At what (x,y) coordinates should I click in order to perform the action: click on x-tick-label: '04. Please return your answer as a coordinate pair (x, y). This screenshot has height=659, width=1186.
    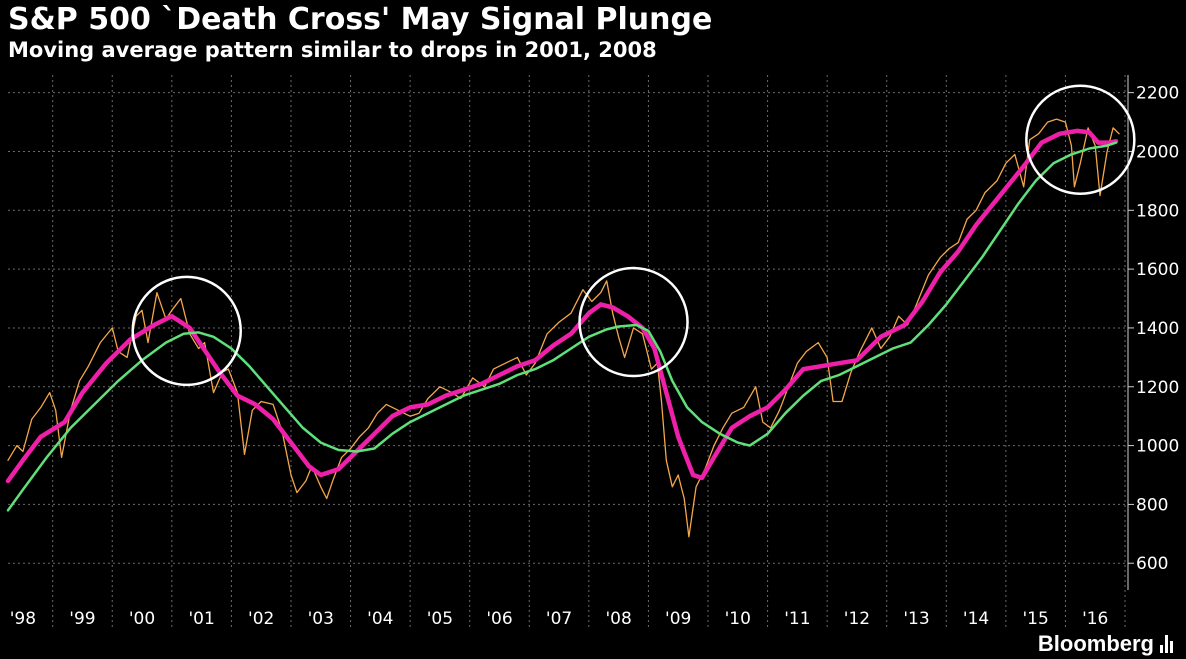
    Looking at the image, I should click on (380, 619).